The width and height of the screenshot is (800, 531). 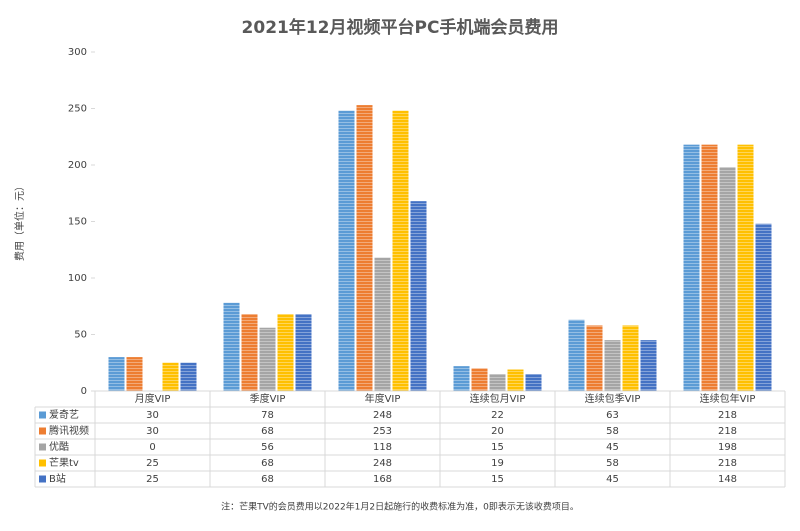 What do you see at coordinates (69, 430) in the screenshot?
I see `legend-label: 腾讯视频` at bounding box center [69, 430].